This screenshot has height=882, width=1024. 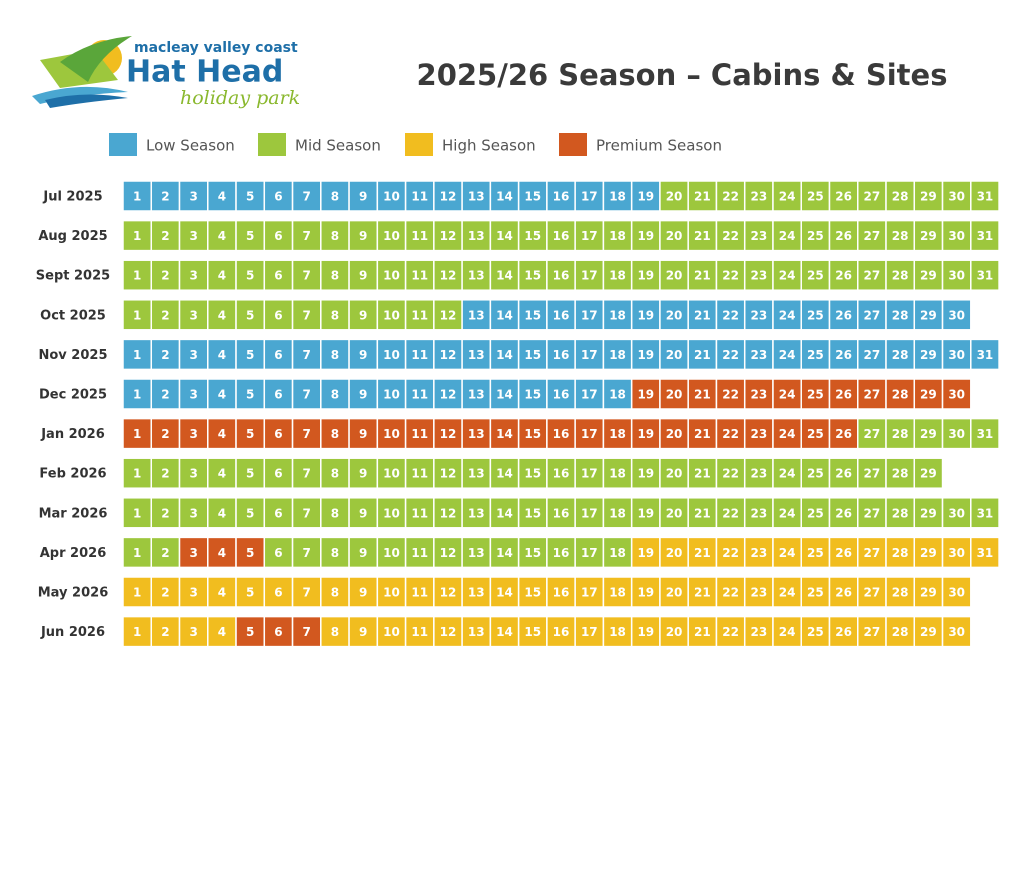 I want to click on logo-tagline: macleay valley coast, so click(x=216, y=48).